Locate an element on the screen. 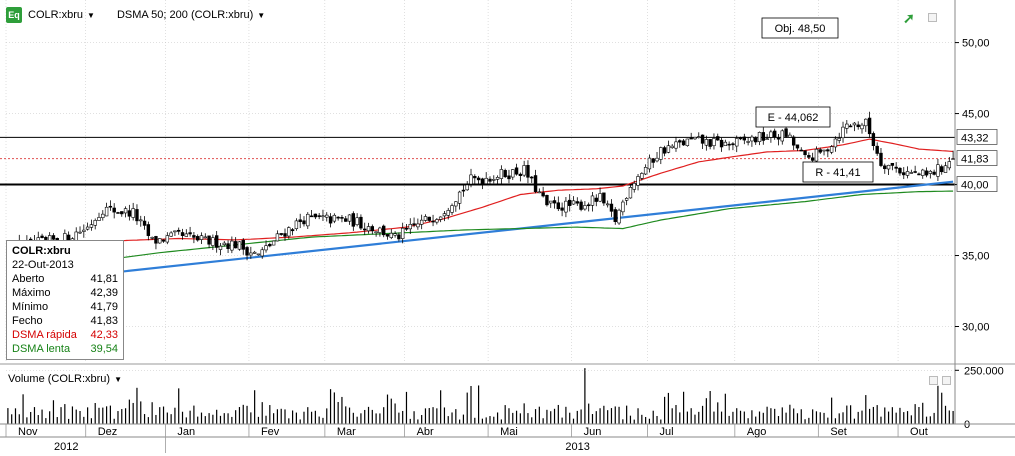 This screenshot has height=456, width=1015. equity-icon: Eq is located at coordinates (14, 15).